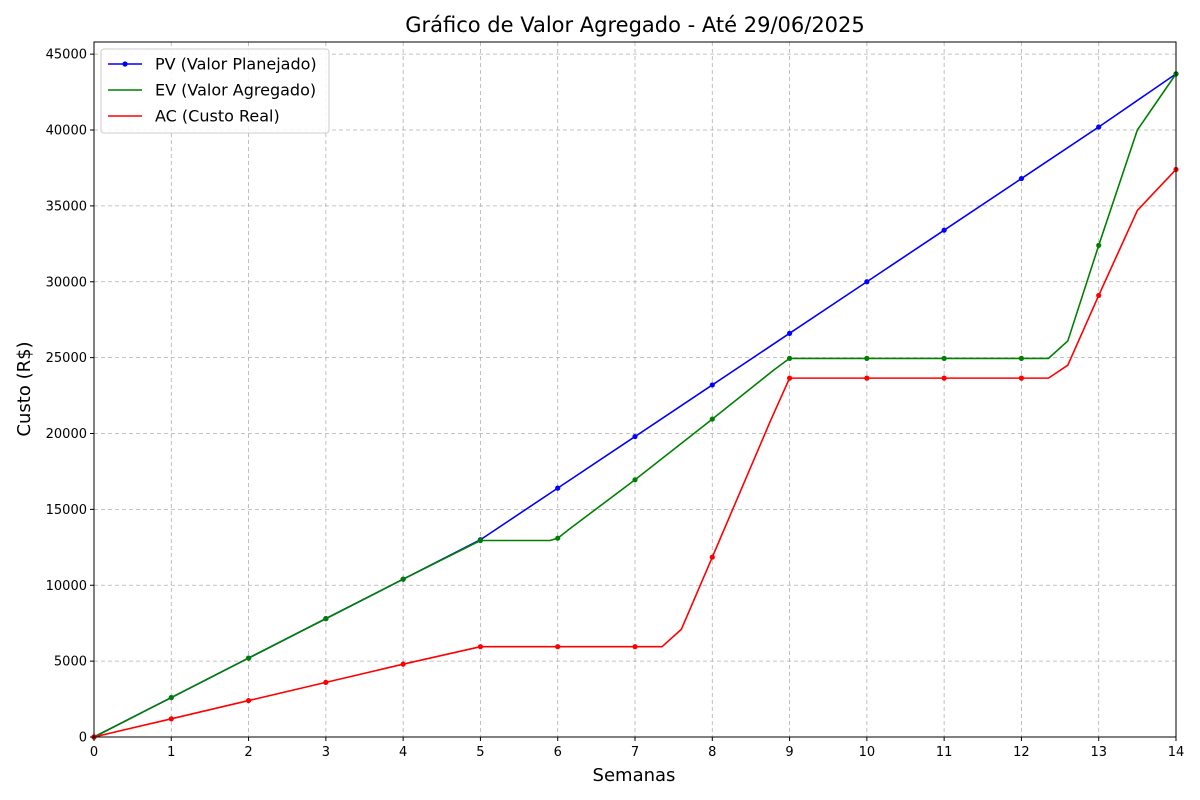 This screenshot has height=800, width=1200. Describe the element at coordinates (66, 131) in the screenshot. I see `y-tick-label: 40000` at that location.